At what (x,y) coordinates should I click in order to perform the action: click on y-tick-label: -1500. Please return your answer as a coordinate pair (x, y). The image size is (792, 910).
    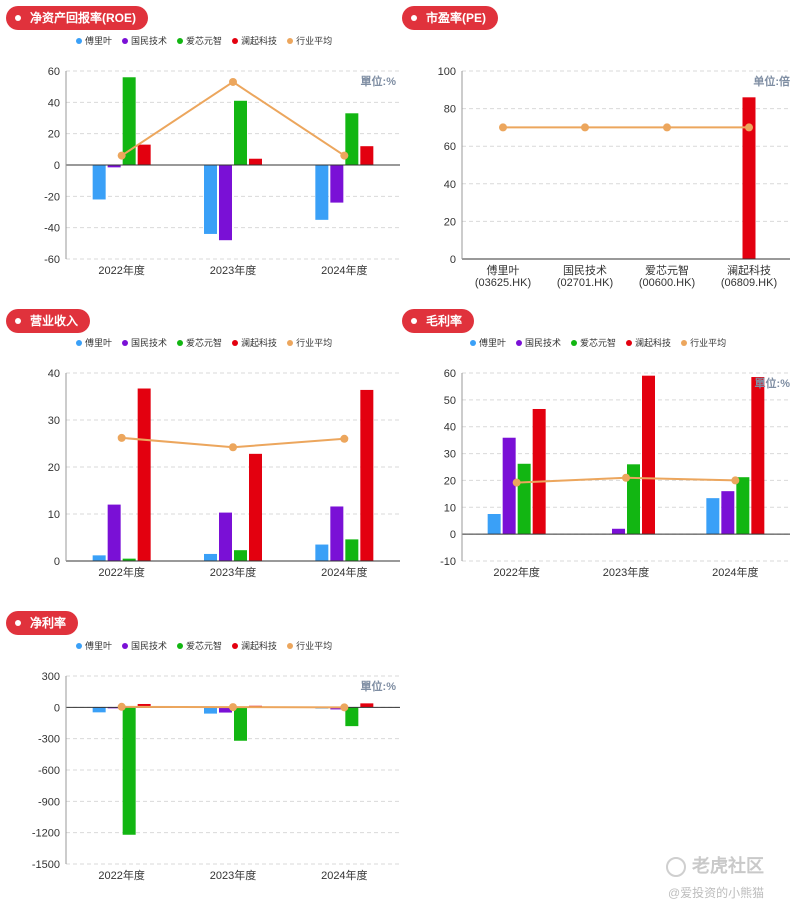
    Looking at the image, I should click on (46, 865).